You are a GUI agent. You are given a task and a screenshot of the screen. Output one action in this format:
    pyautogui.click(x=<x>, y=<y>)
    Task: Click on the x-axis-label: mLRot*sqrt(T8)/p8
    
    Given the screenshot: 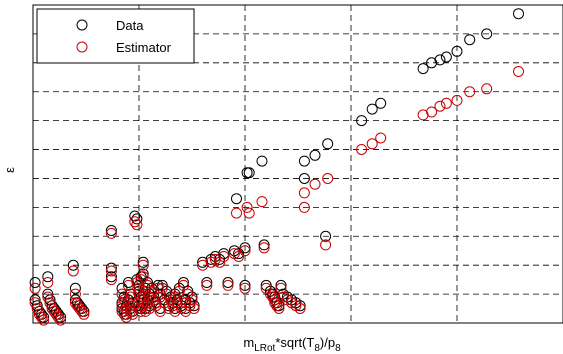 What is the action you would take?
    pyautogui.click(x=292, y=344)
    